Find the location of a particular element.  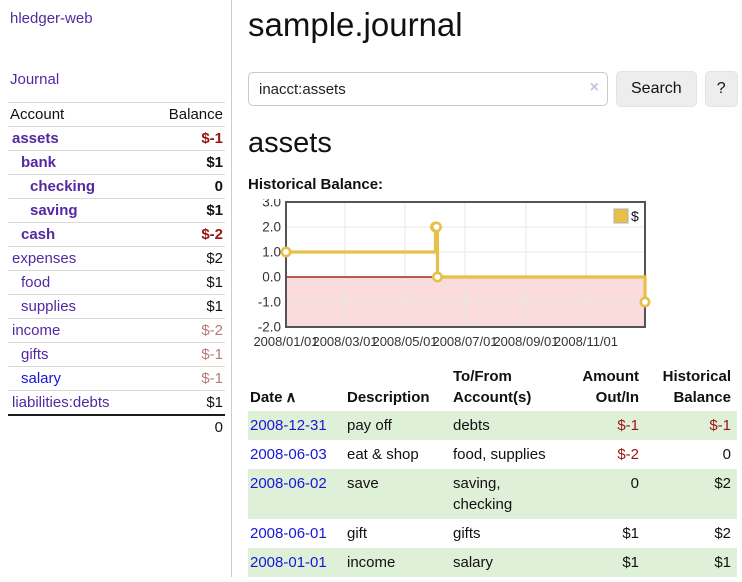

account-link: expenses is located at coordinates (44, 258).